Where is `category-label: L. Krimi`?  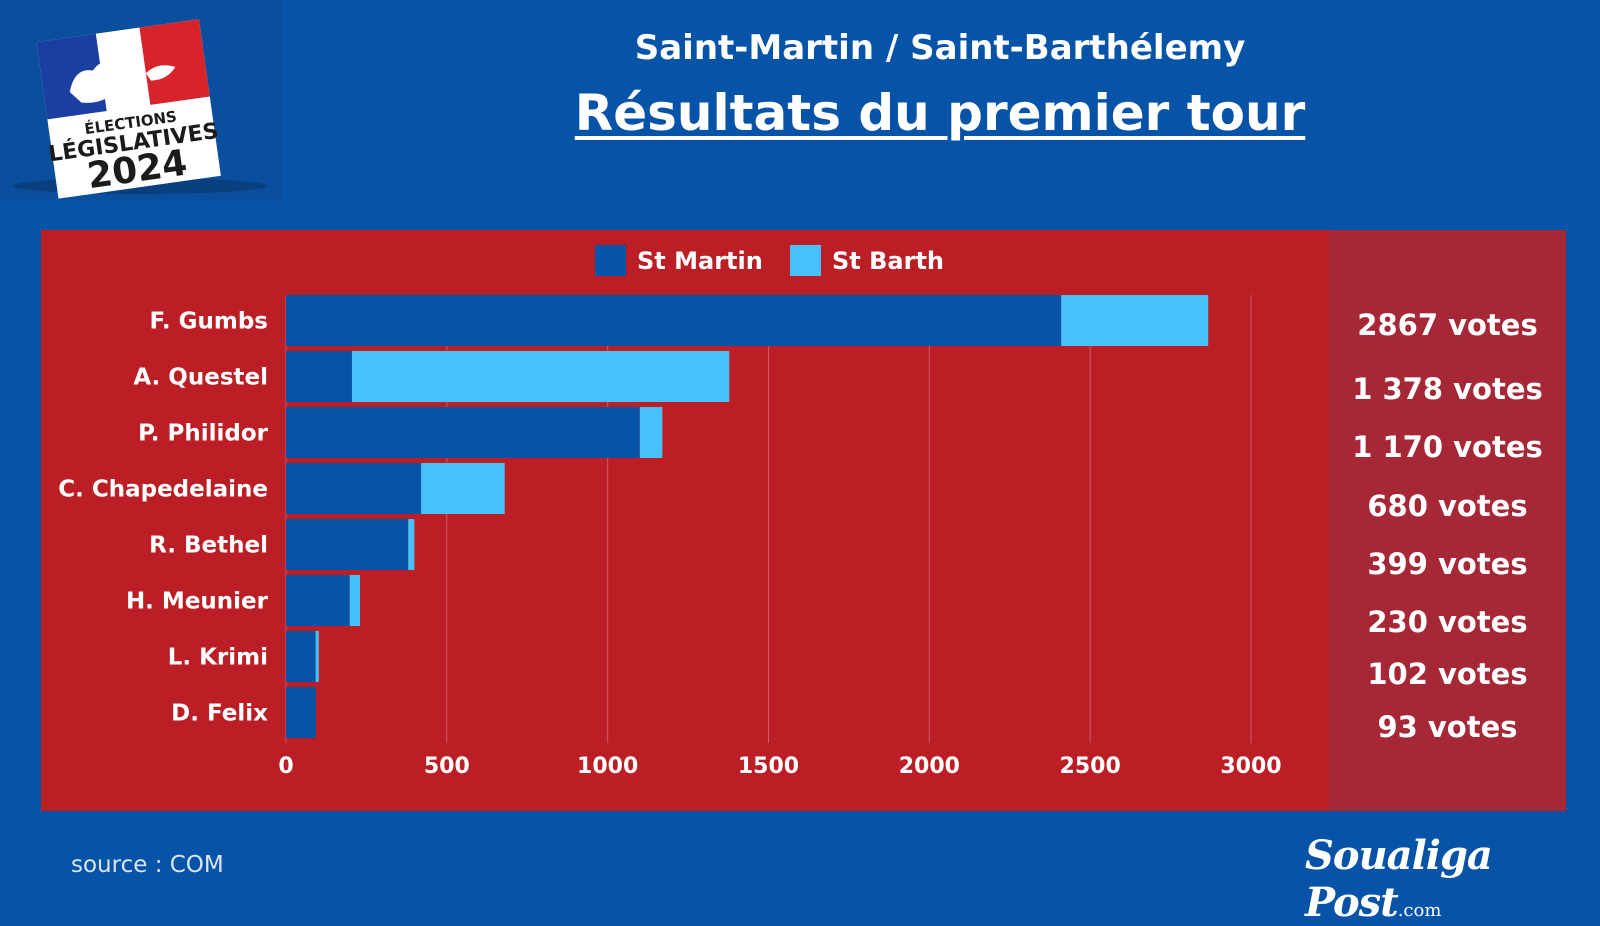
category-label: L. Krimi is located at coordinates (218, 658).